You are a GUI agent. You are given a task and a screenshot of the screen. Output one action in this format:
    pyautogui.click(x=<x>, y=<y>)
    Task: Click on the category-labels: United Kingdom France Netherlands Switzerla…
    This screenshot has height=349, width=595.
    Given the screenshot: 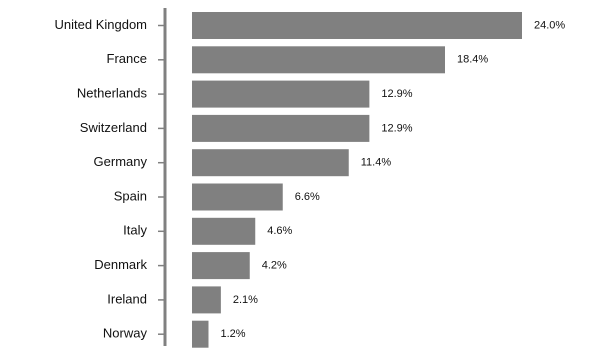 What is the action you would take?
    pyautogui.click(x=101, y=179)
    